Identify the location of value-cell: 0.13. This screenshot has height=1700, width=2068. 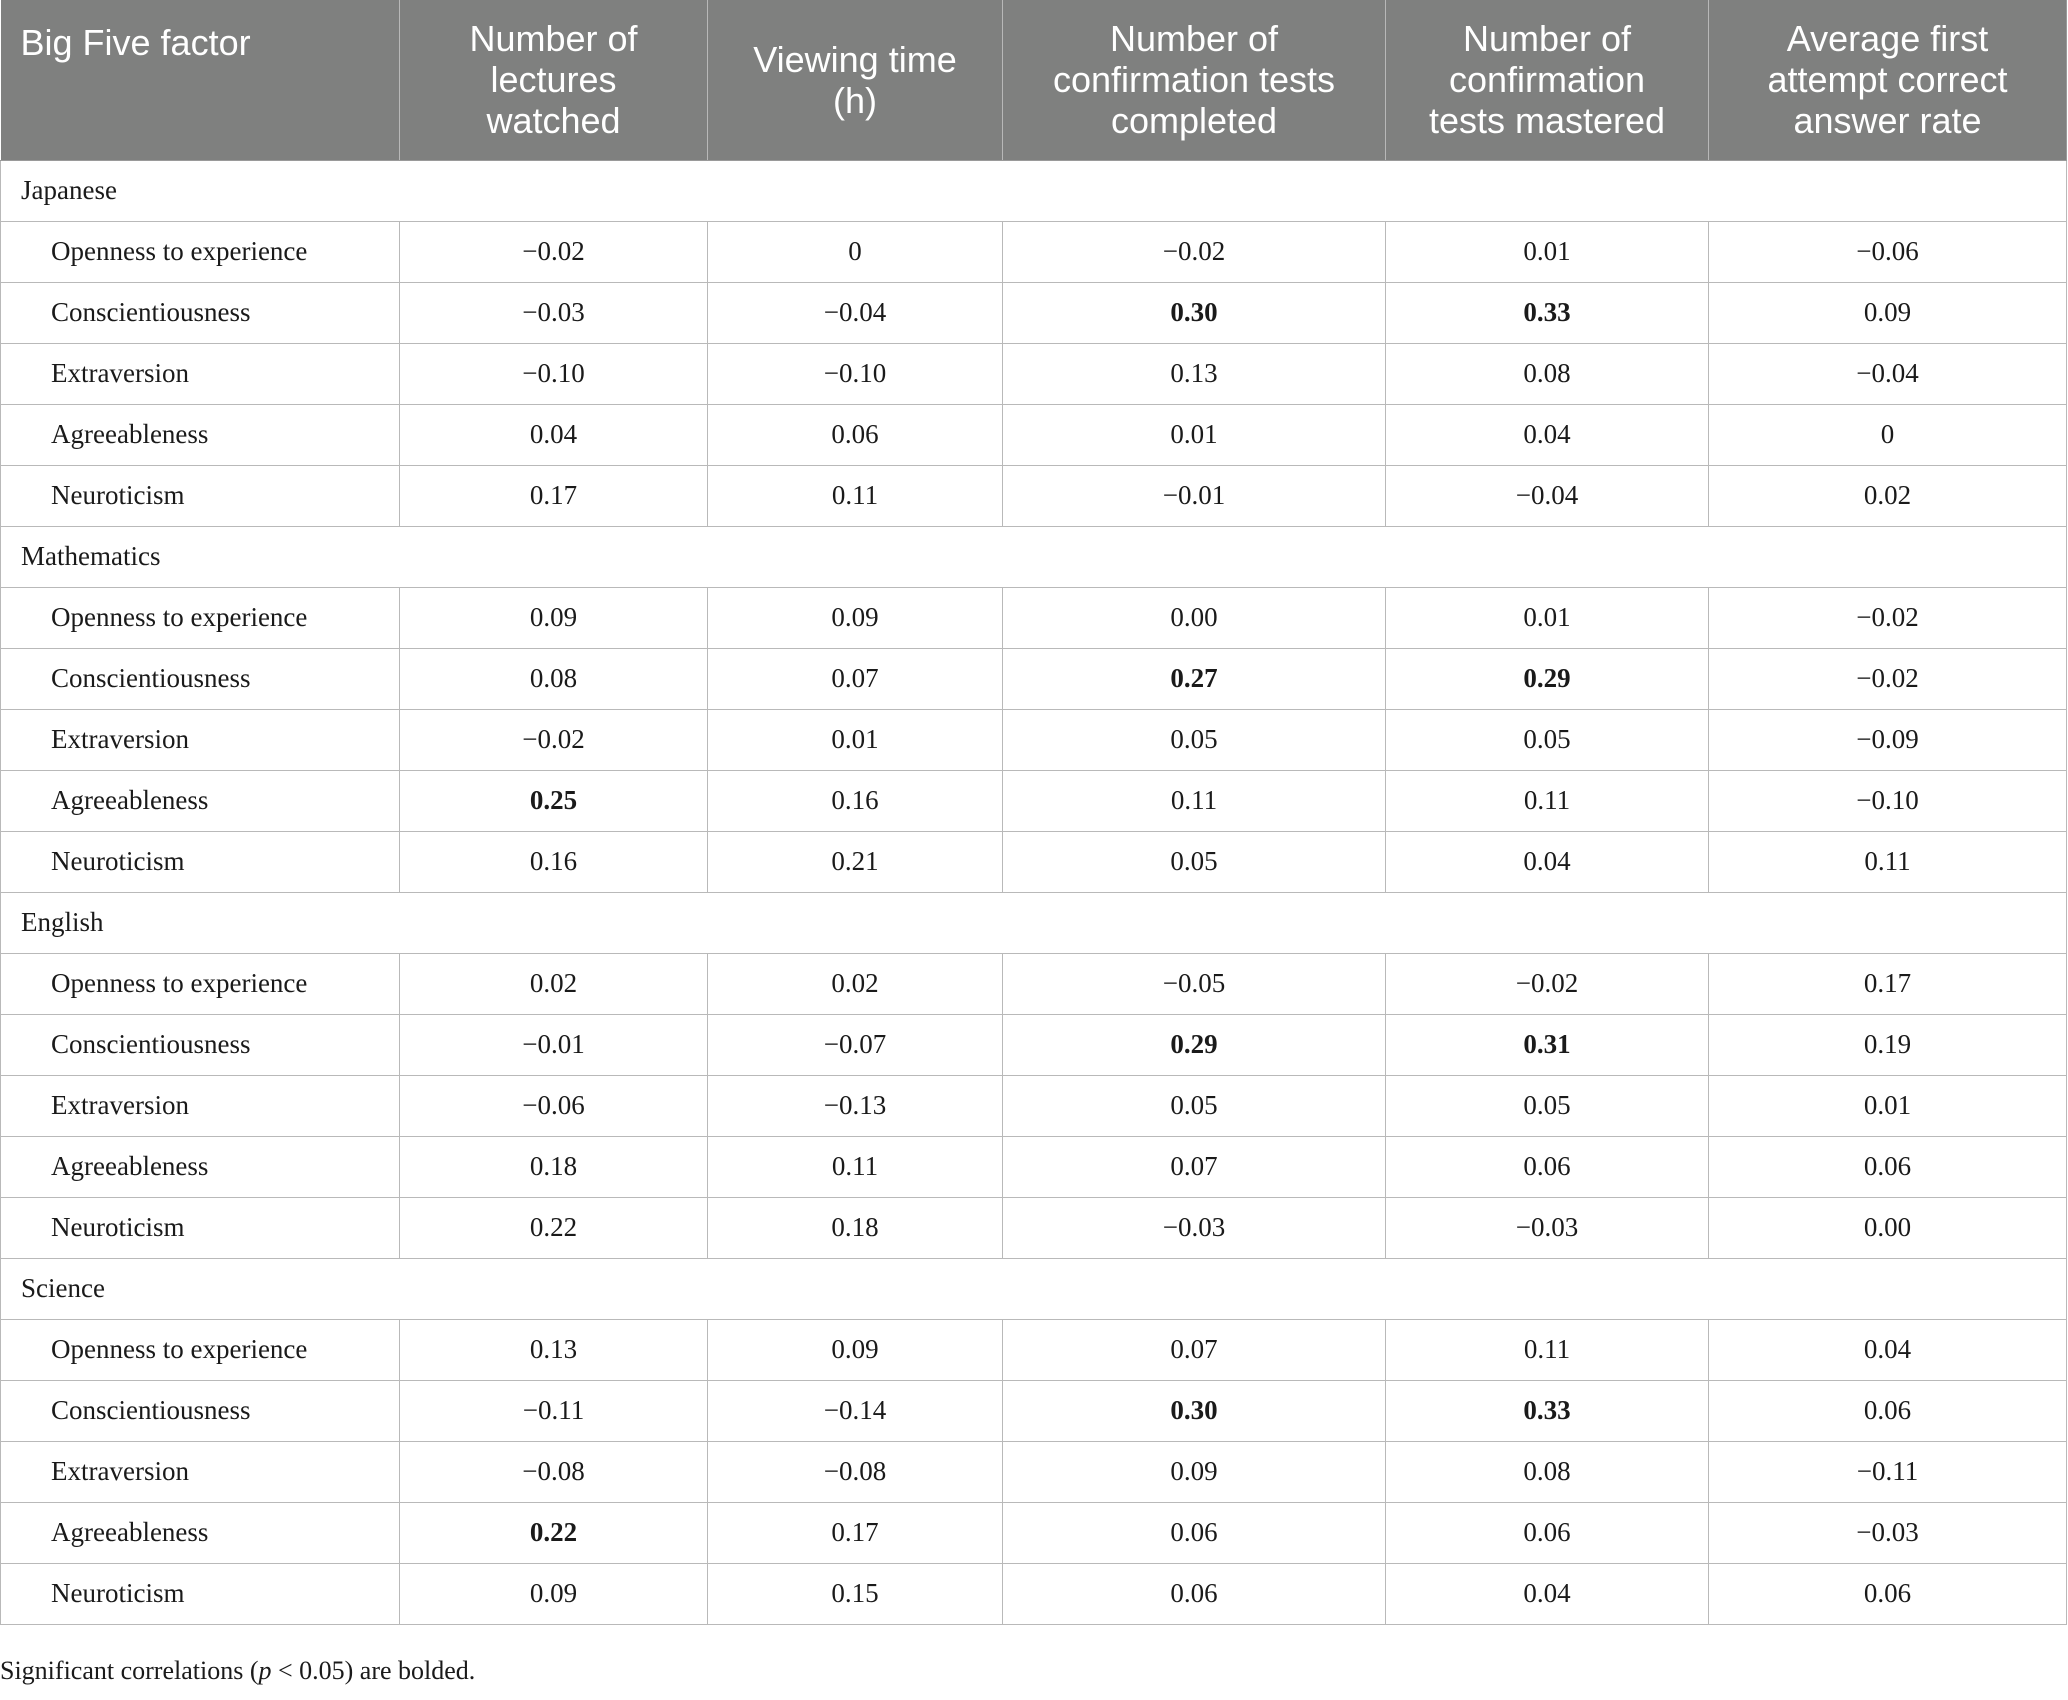
(553, 1349).